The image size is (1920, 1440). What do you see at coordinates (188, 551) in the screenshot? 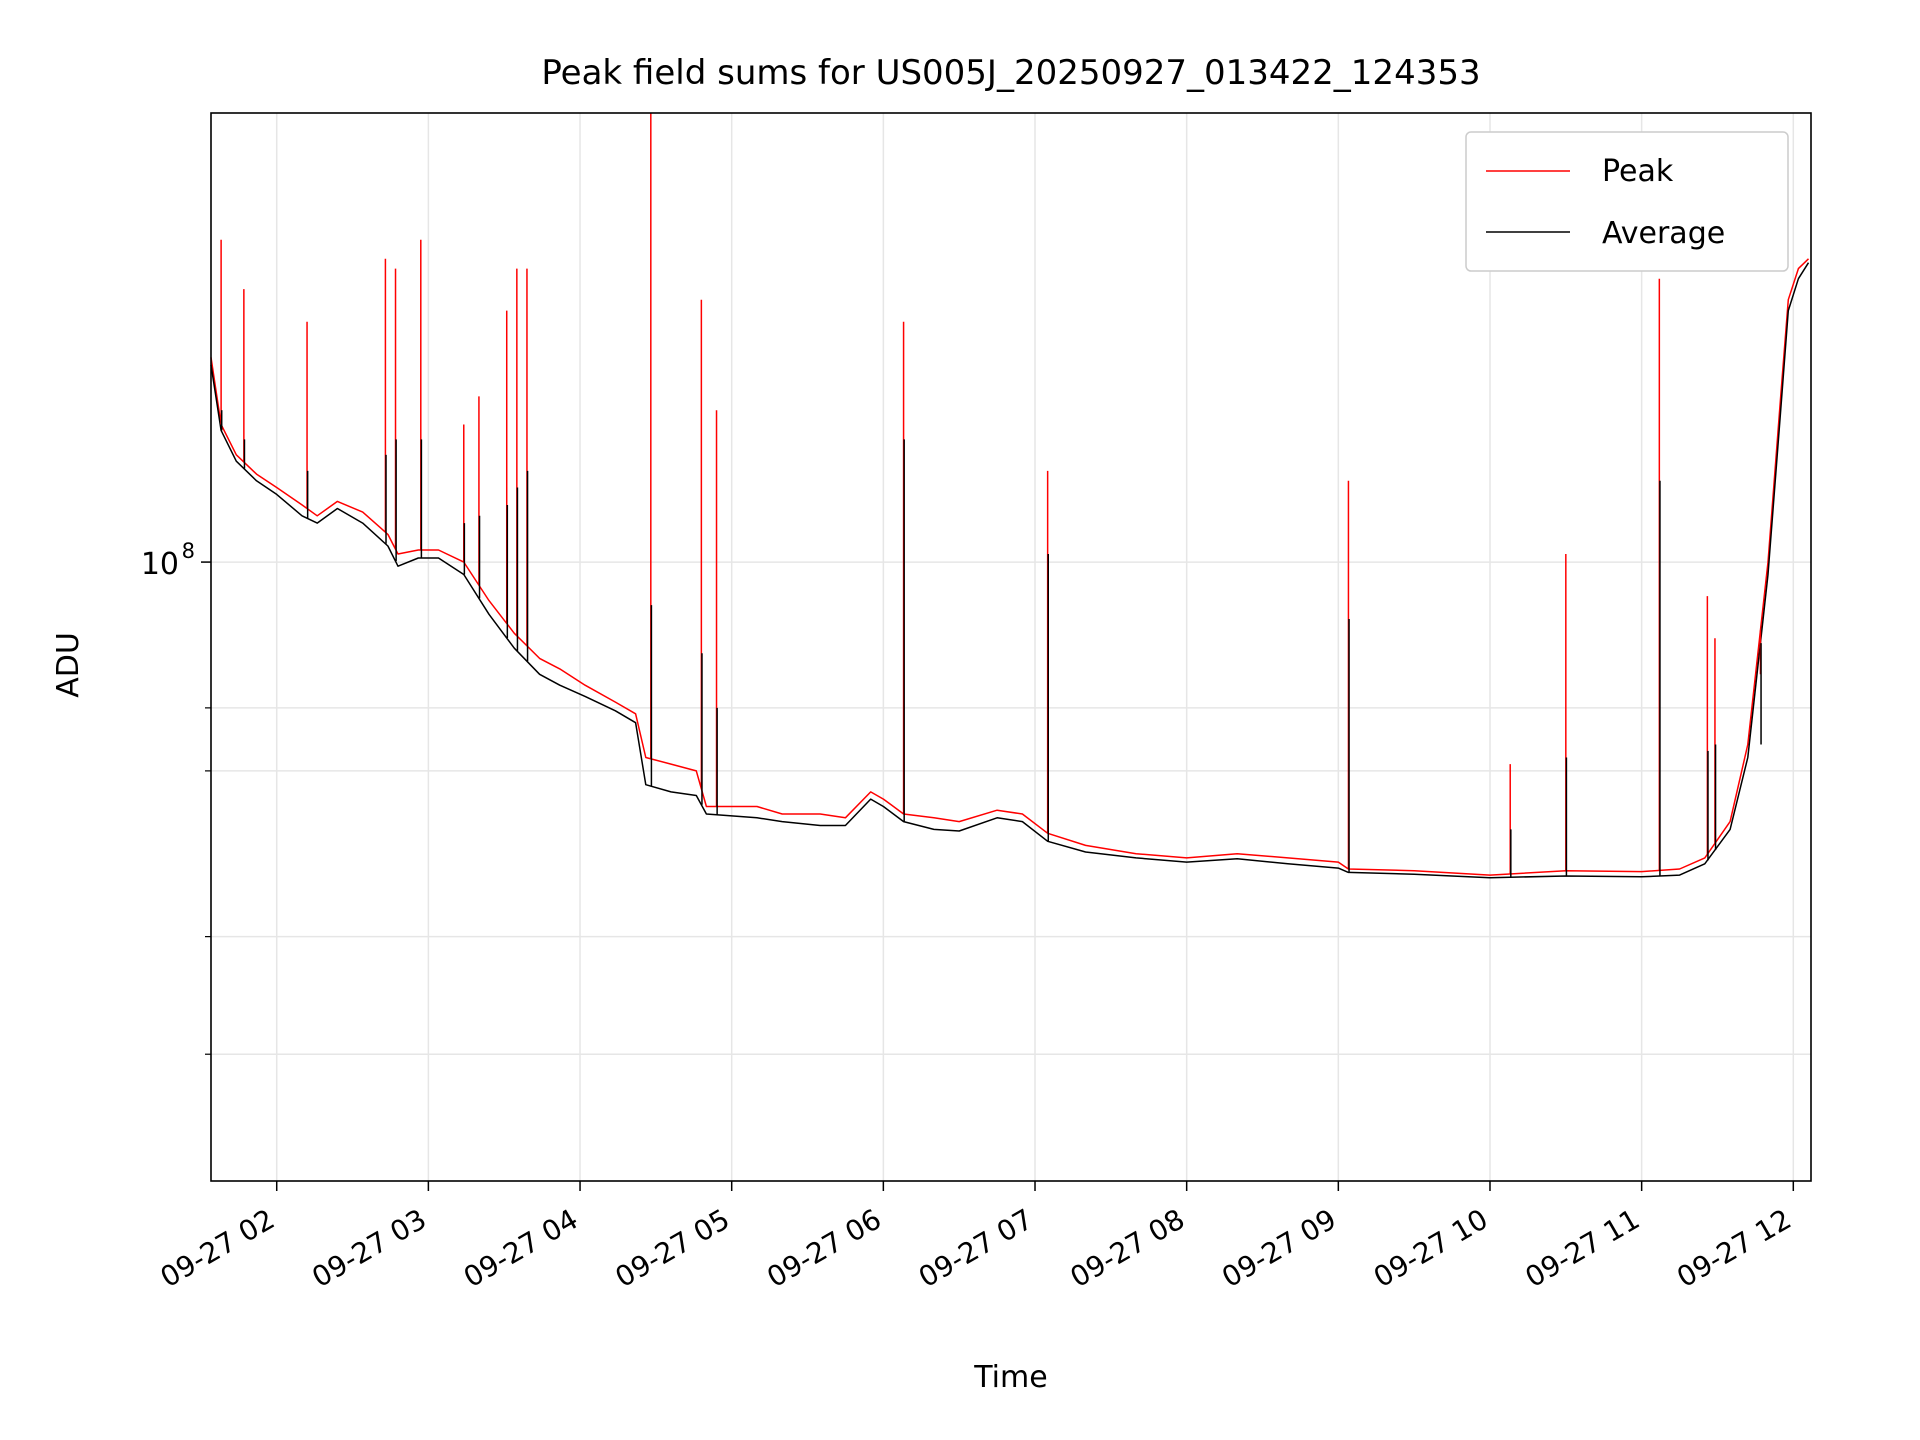
I see `y-tick-exponent: 8` at bounding box center [188, 551].